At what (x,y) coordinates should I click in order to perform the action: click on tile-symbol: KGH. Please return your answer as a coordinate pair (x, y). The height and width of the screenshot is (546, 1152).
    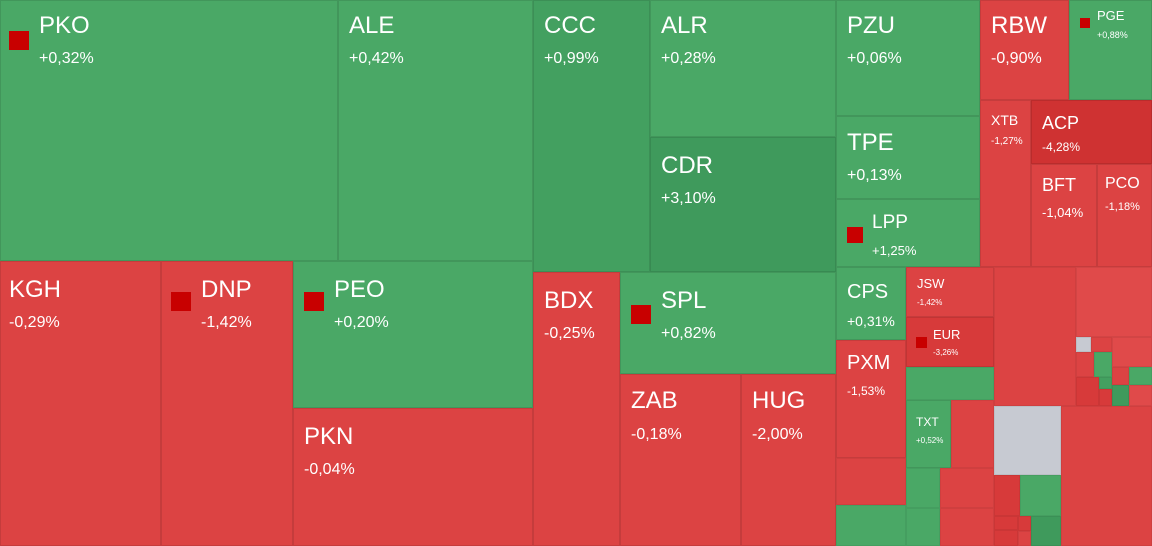
    Looking at the image, I should click on (35, 289).